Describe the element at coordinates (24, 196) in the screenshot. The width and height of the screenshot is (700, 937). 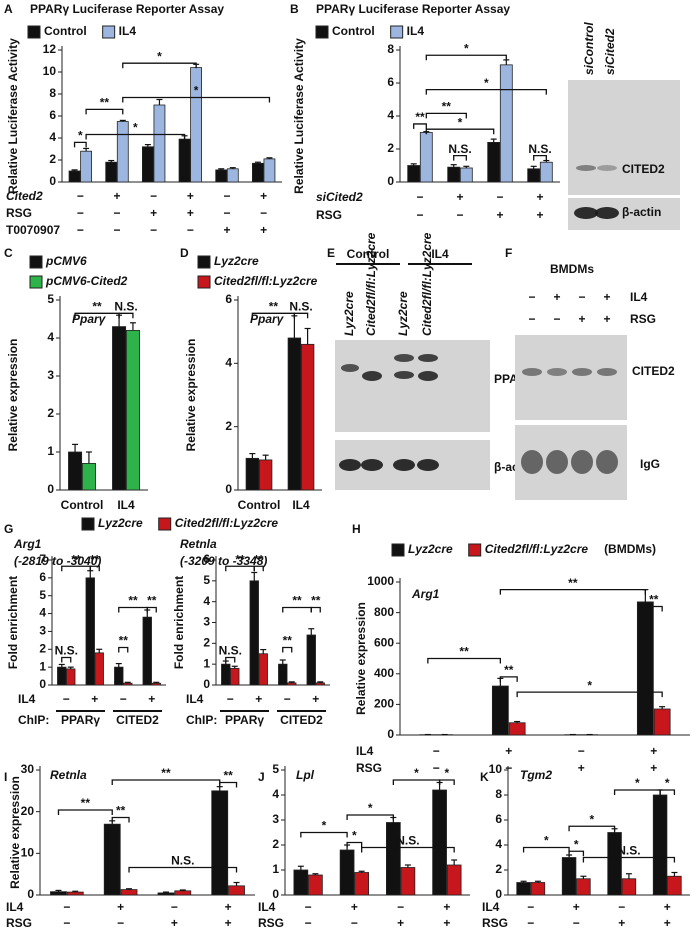
I see `row-label: Cited2` at that location.